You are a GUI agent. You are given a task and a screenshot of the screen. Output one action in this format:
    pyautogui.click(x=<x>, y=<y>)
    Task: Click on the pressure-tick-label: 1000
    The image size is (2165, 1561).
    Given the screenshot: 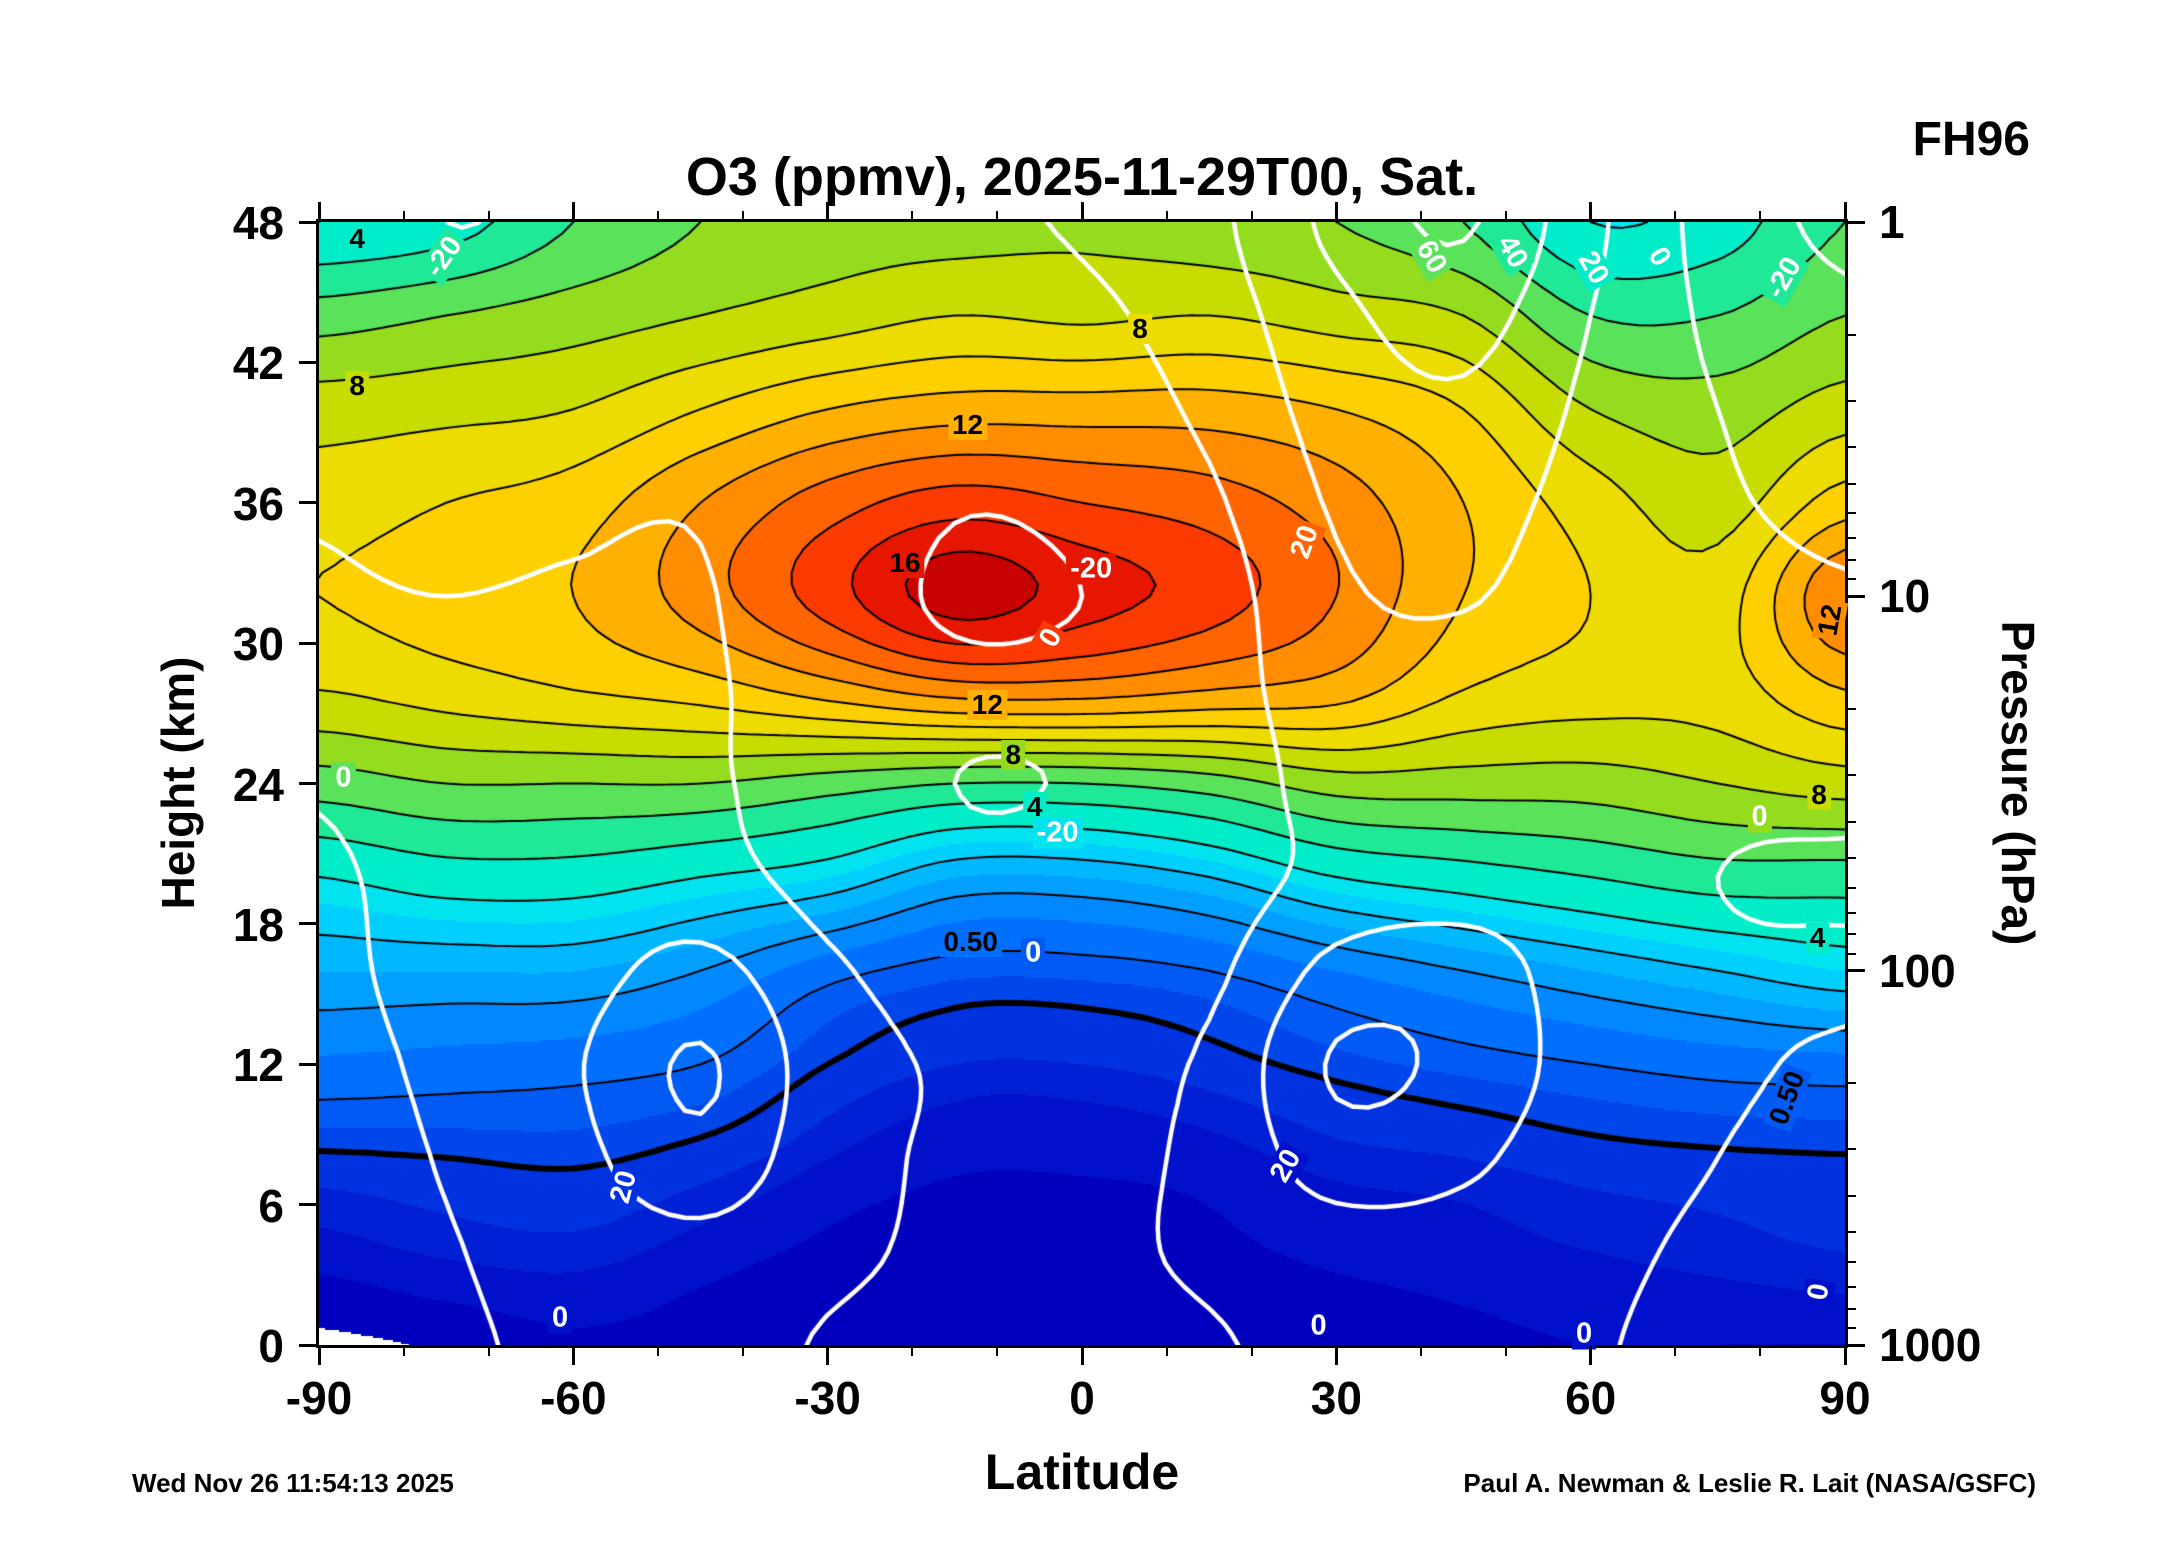 What is the action you would take?
    pyautogui.click(x=1930, y=1345)
    